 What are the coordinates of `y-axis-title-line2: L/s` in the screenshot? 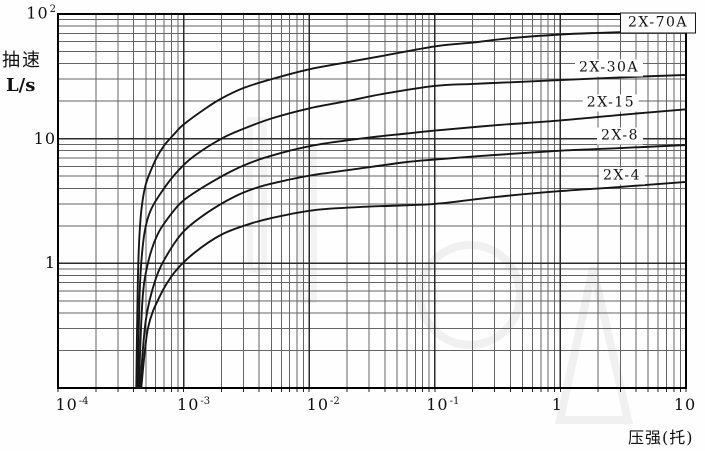 It's located at (21, 85).